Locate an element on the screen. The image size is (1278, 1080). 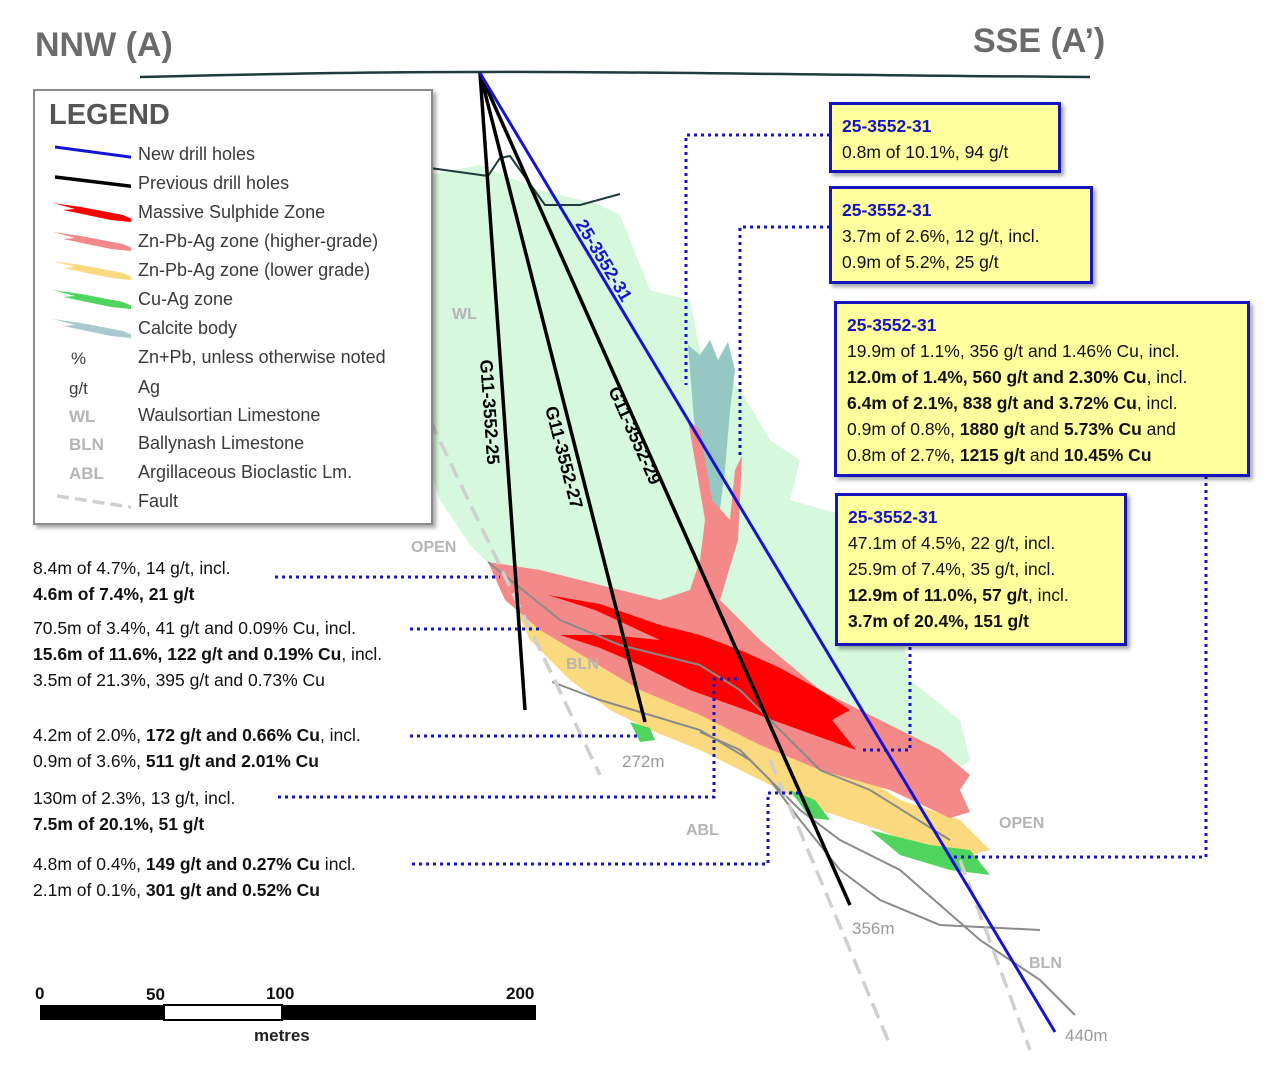
legend-item-bln: BLN Ballynash Limestone is located at coordinates (233, 444).